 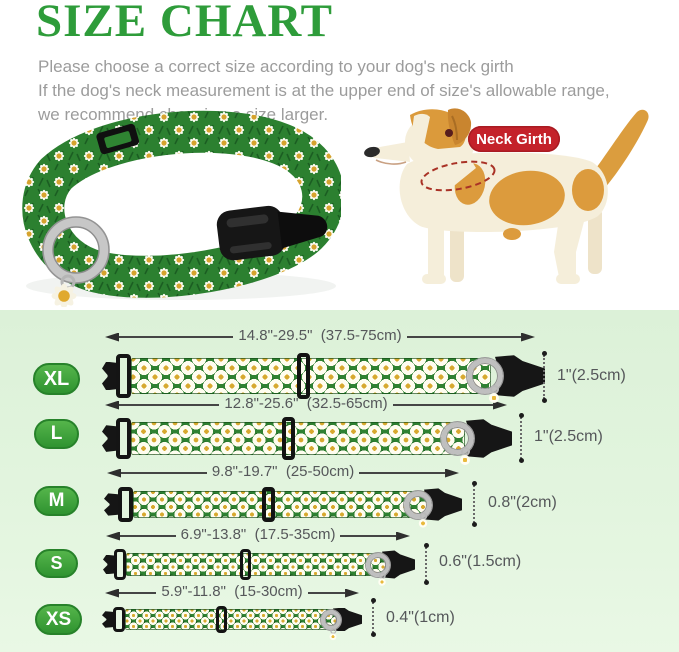 What do you see at coordinates (458, 176) in the screenshot?
I see `neck-girth-dashed-line` at bounding box center [458, 176].